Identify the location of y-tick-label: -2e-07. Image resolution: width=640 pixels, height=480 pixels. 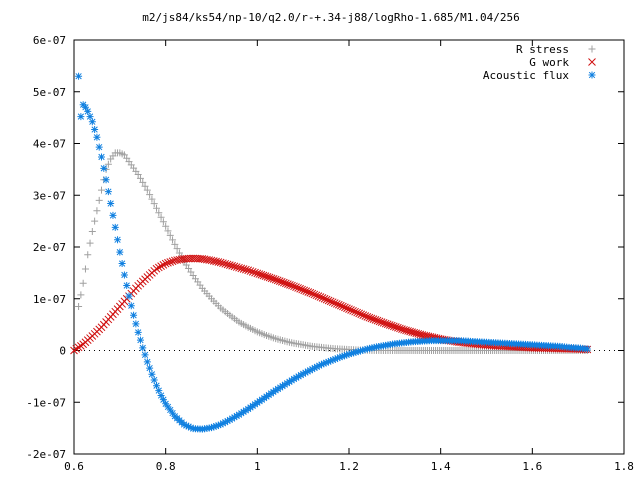
(46, 454).